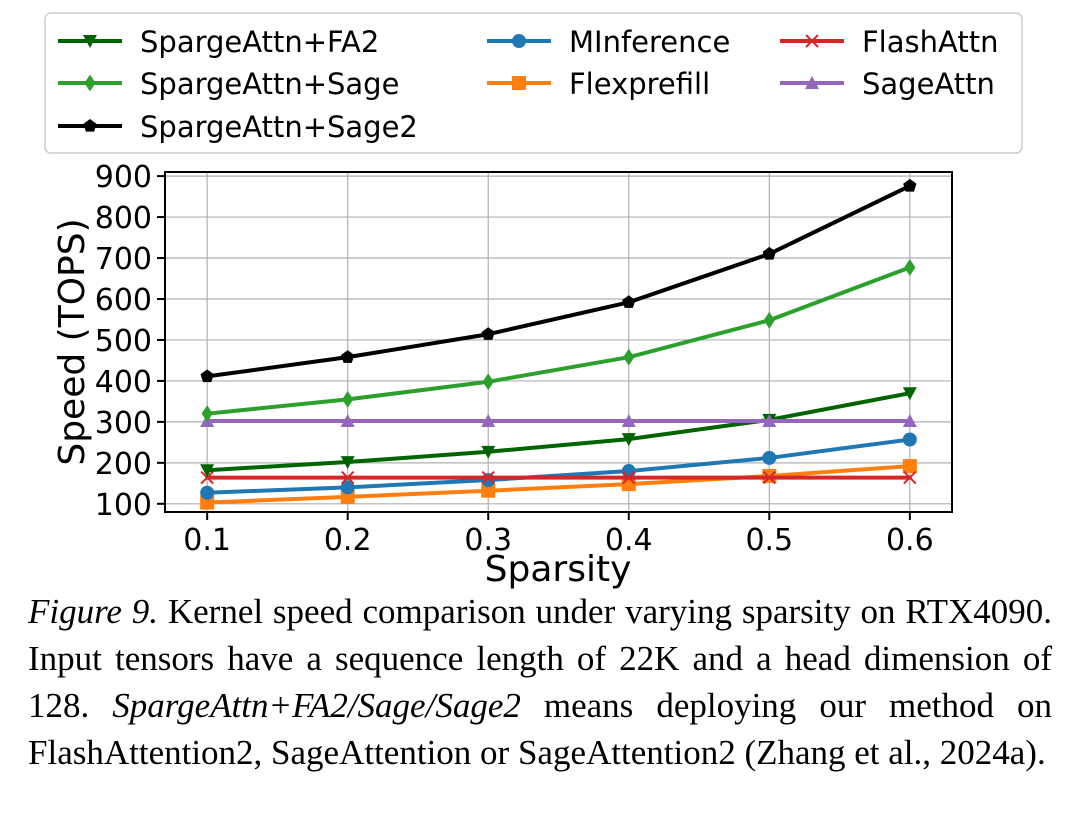  What do you see at coordinates (123, 505) in the screenshot?
I see `y-tick-label: 100` at bounding box center [123, 505].